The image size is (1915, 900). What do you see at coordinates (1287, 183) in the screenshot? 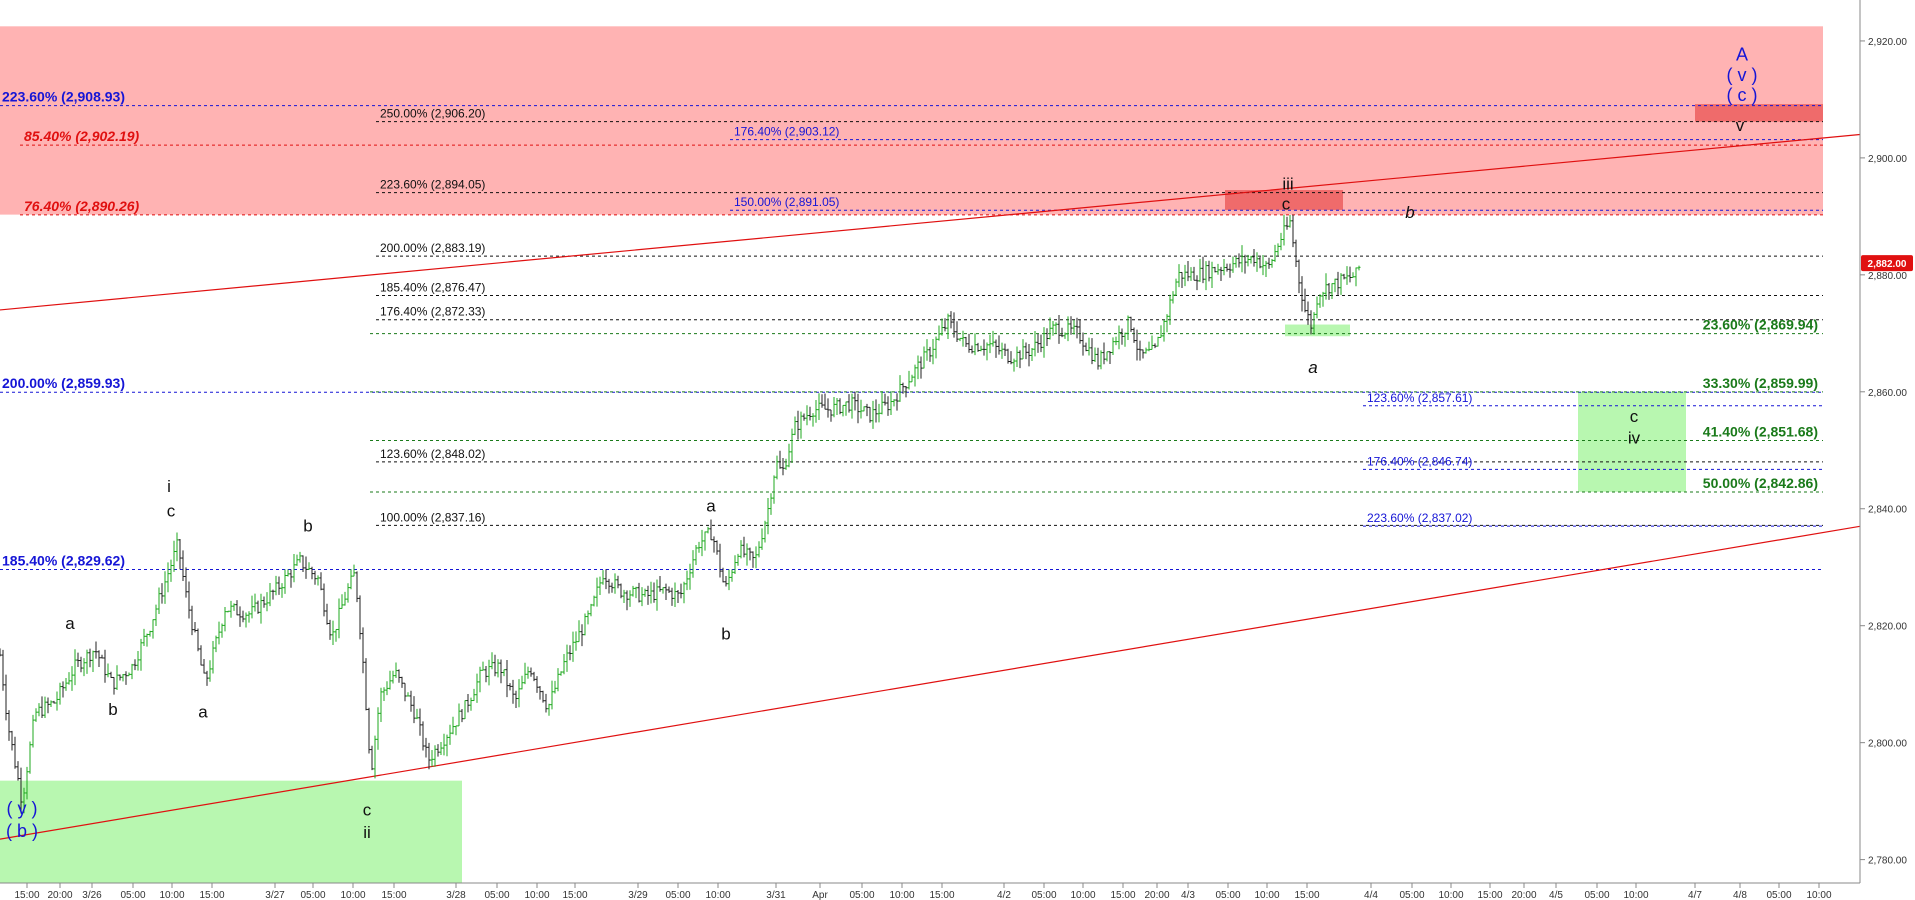
I see `wave-label: iii` at bounding box center [1287, 183].